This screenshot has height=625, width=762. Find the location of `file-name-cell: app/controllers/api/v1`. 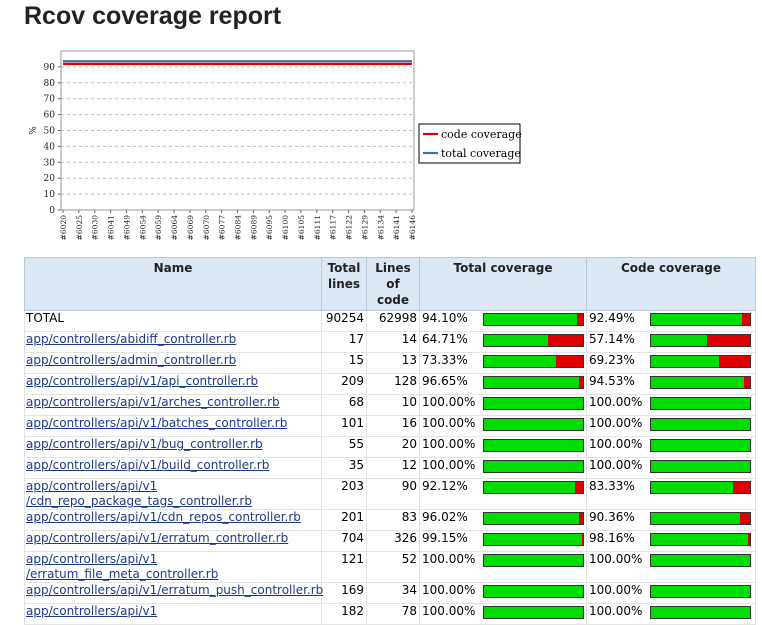

file-name-cell: app/controllers/api/v1 is located at coordinates (173, 614).